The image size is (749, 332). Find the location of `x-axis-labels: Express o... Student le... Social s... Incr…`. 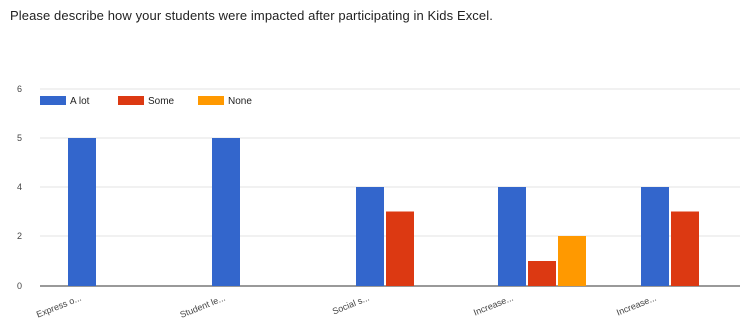

x-axis-labels: Express o... Student le... Social s... Incr… is located at coordinates (346, 306).